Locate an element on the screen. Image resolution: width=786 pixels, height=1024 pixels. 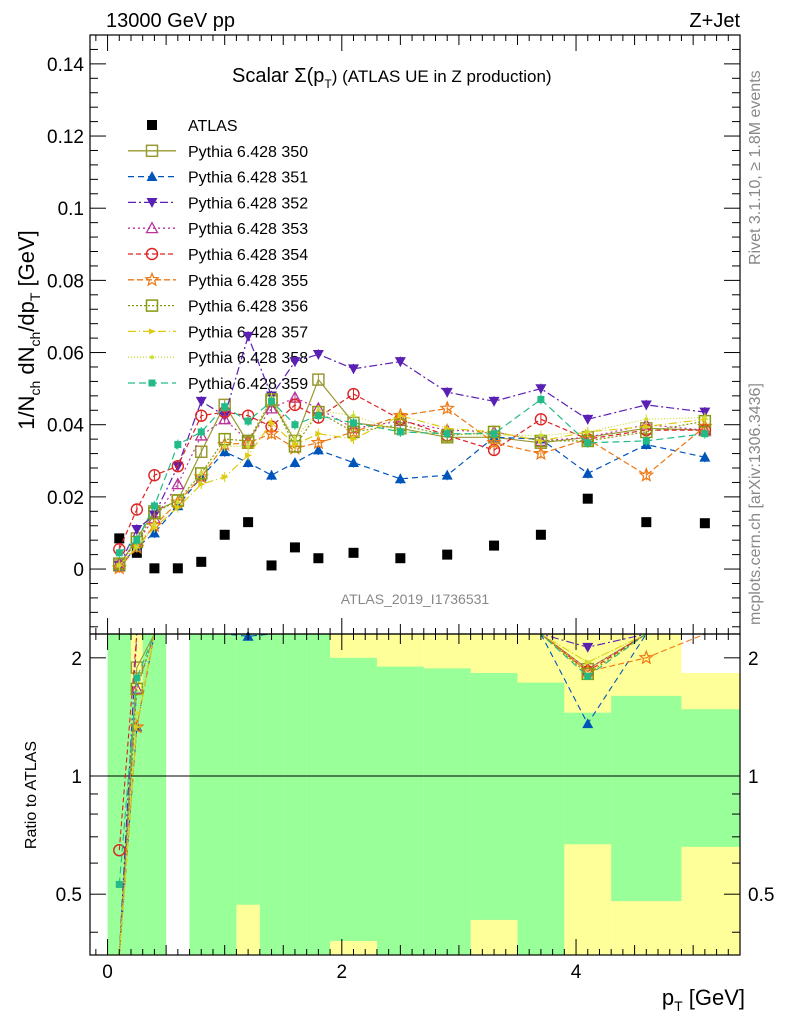
ratio-y-tick-label-right: 1 is located at coordinates (753, 777).